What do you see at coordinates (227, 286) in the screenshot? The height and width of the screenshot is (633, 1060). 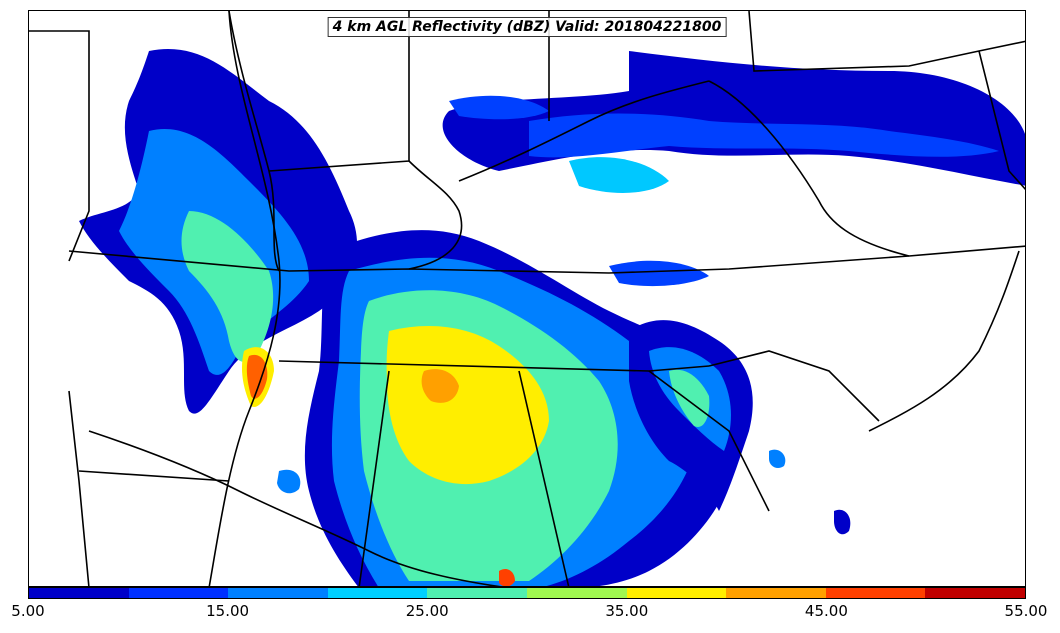 I see `echo-west-core` at bounding box center [227, 286].